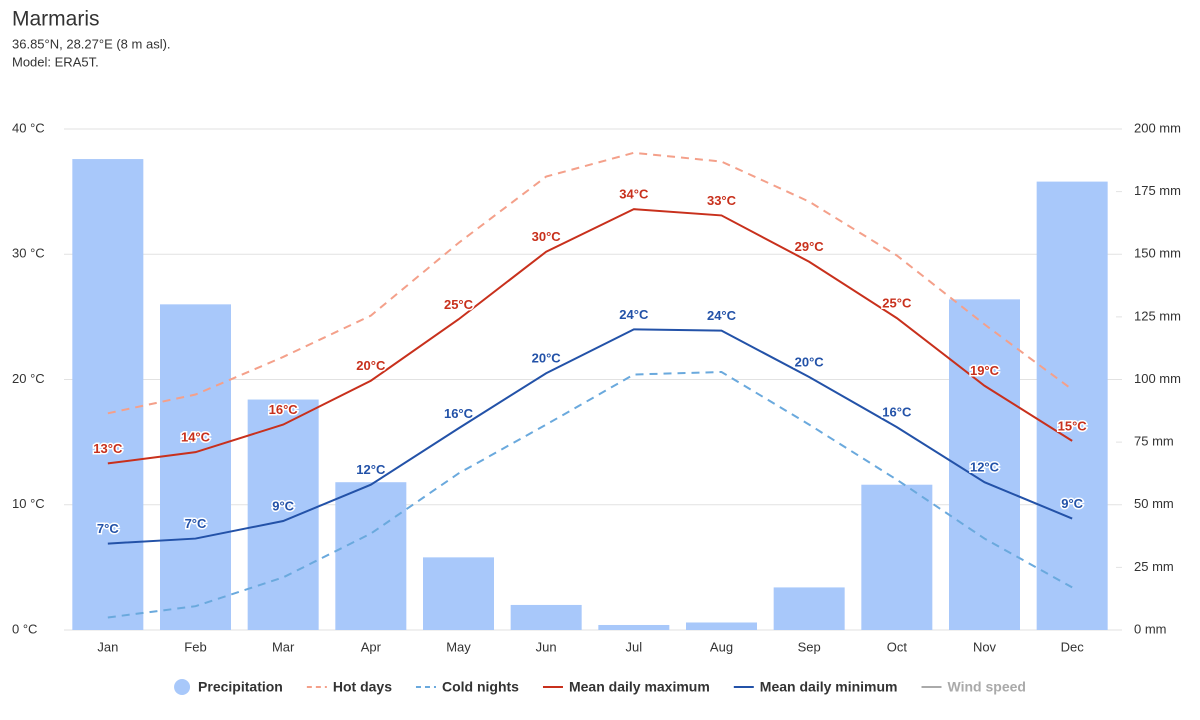 This screenshot has width=1200, height=720. Describe the element at coordinates (371, 646) in the screenshot. I see `x-tick-label: Apr` at that location.